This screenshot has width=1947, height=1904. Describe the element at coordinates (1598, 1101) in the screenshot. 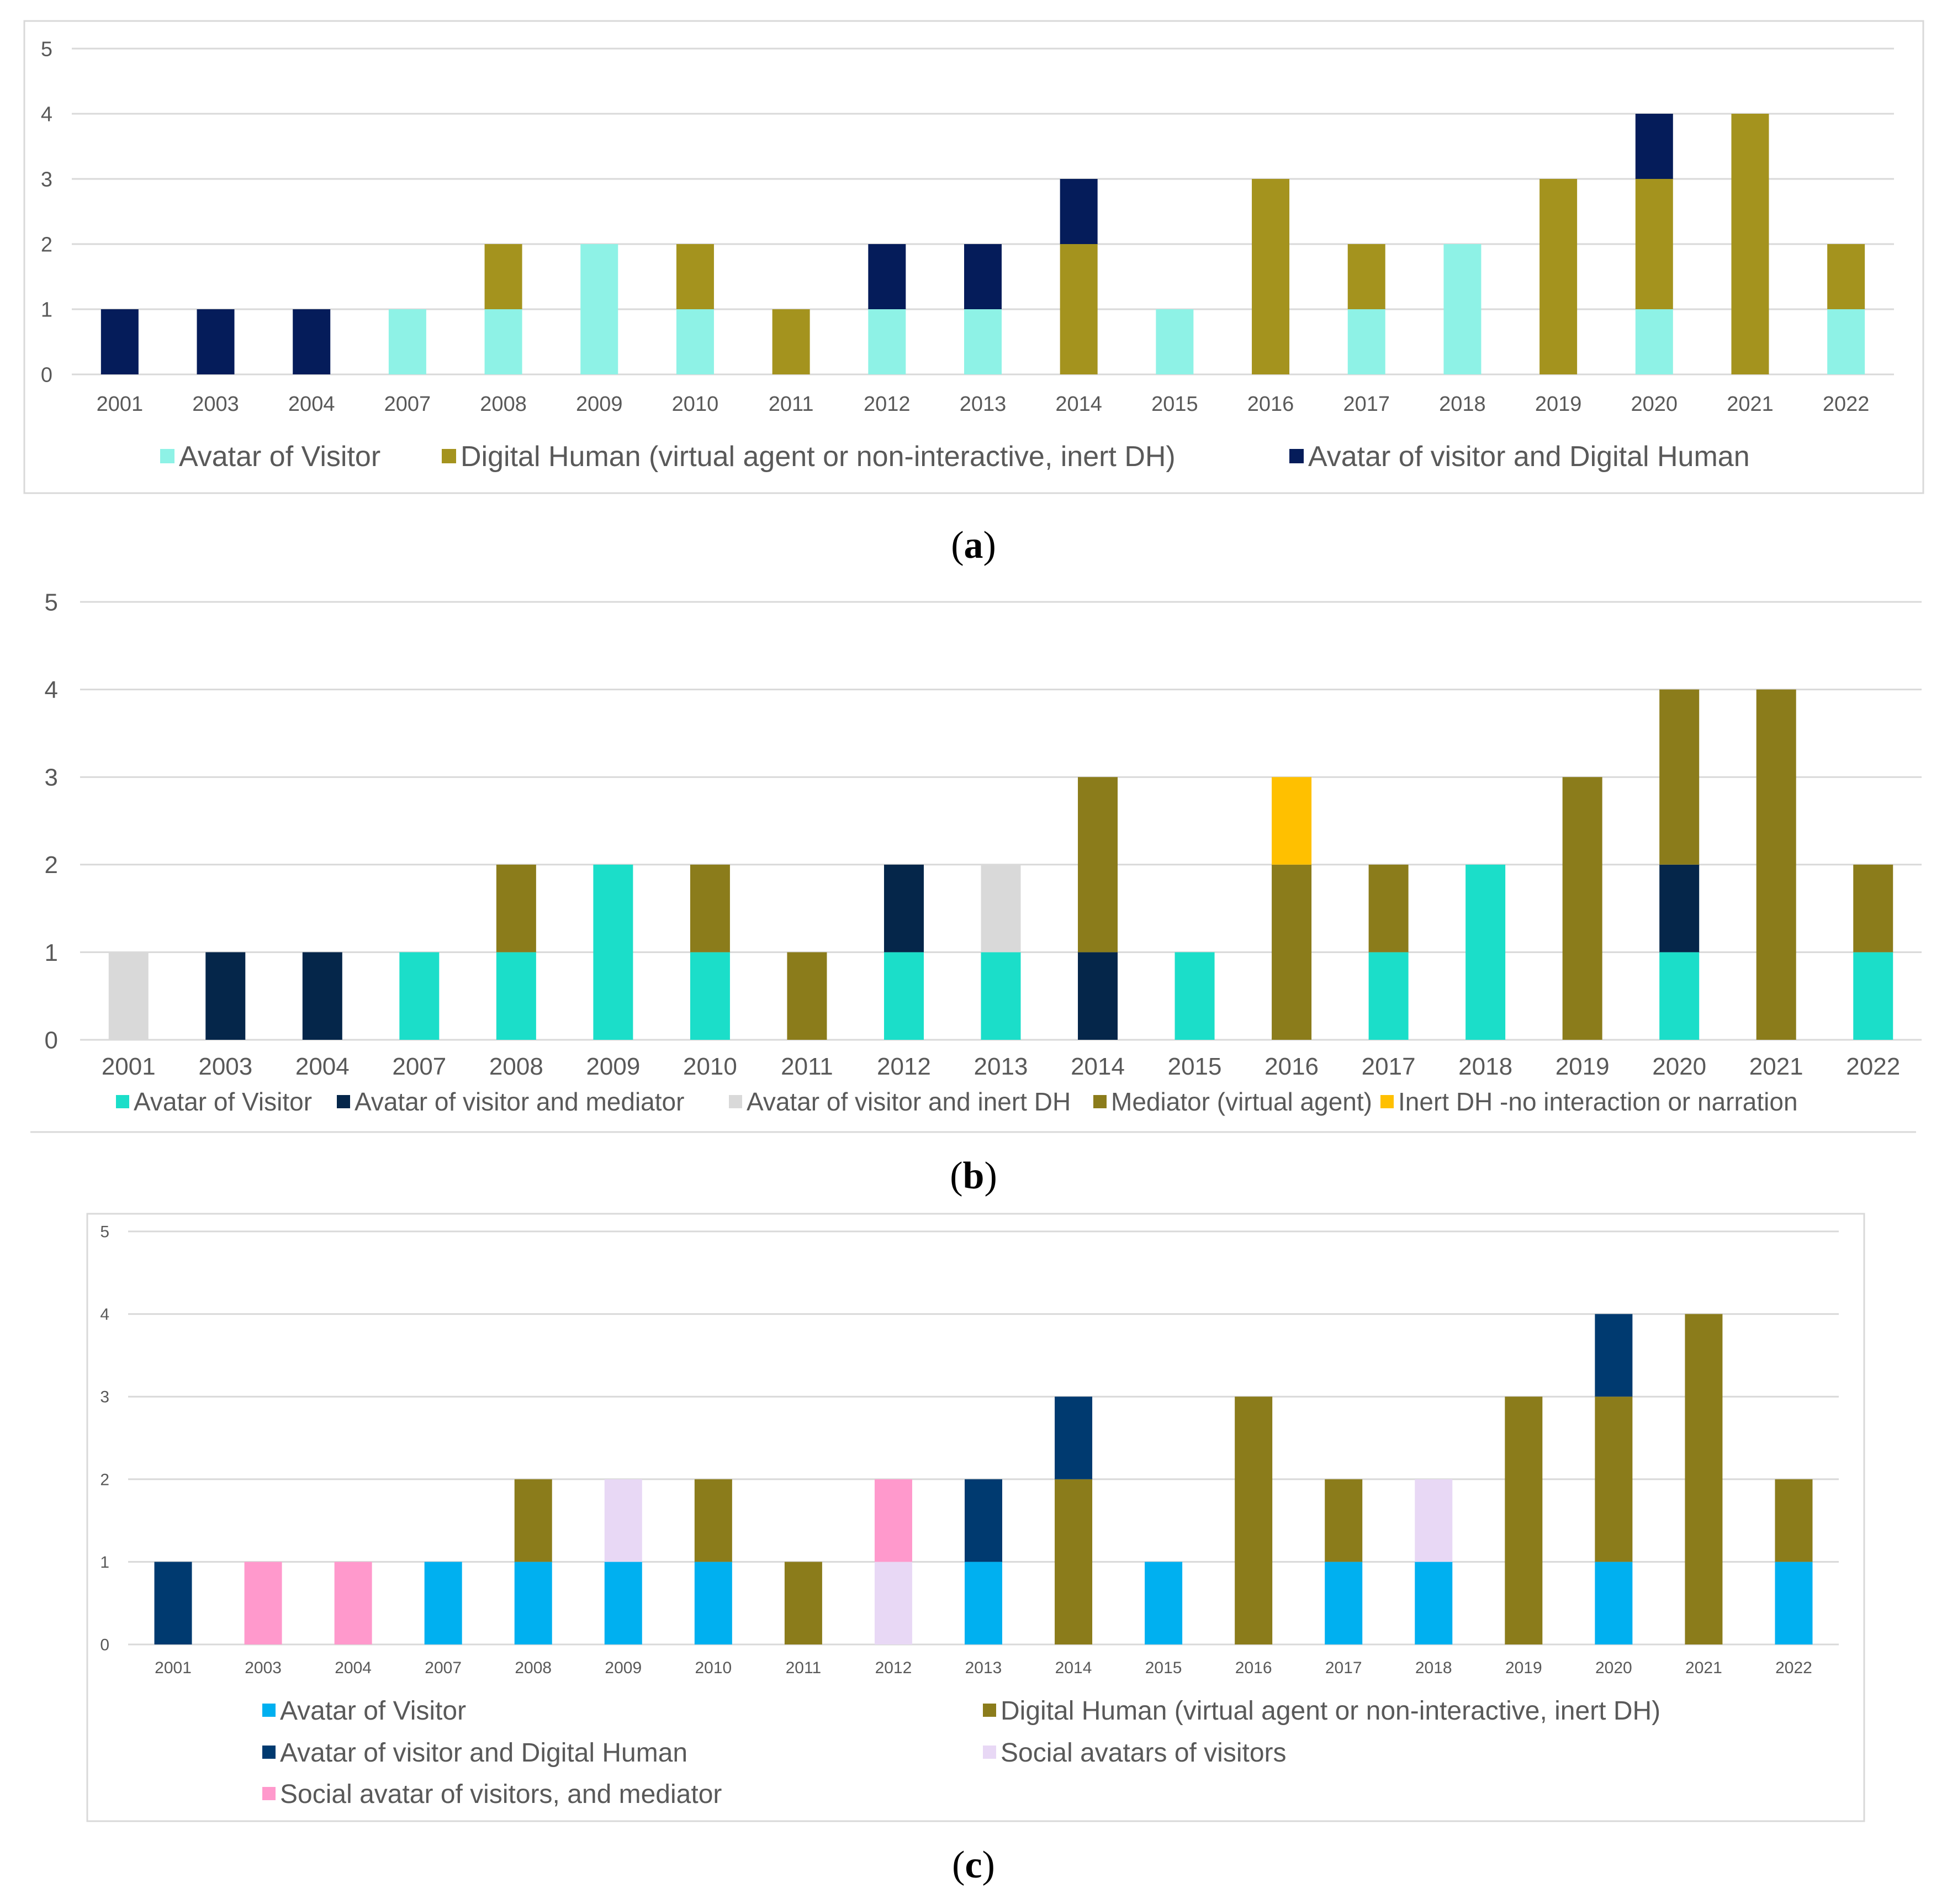

I see `legend-label: Inert DH -no interaction or narration` at that location.